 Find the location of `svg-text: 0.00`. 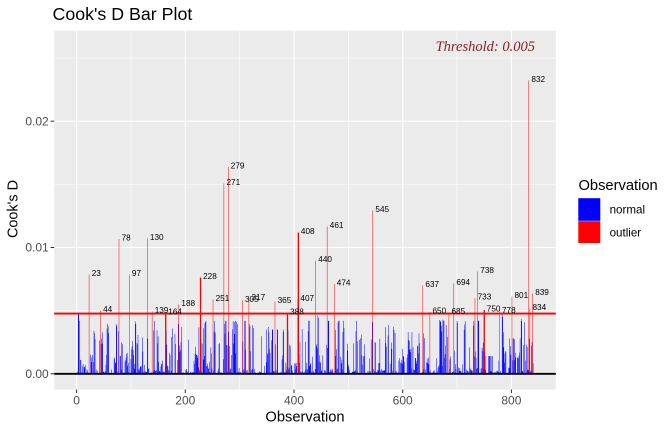

svg-text: 0.00 is located at coordinates (37, 374).